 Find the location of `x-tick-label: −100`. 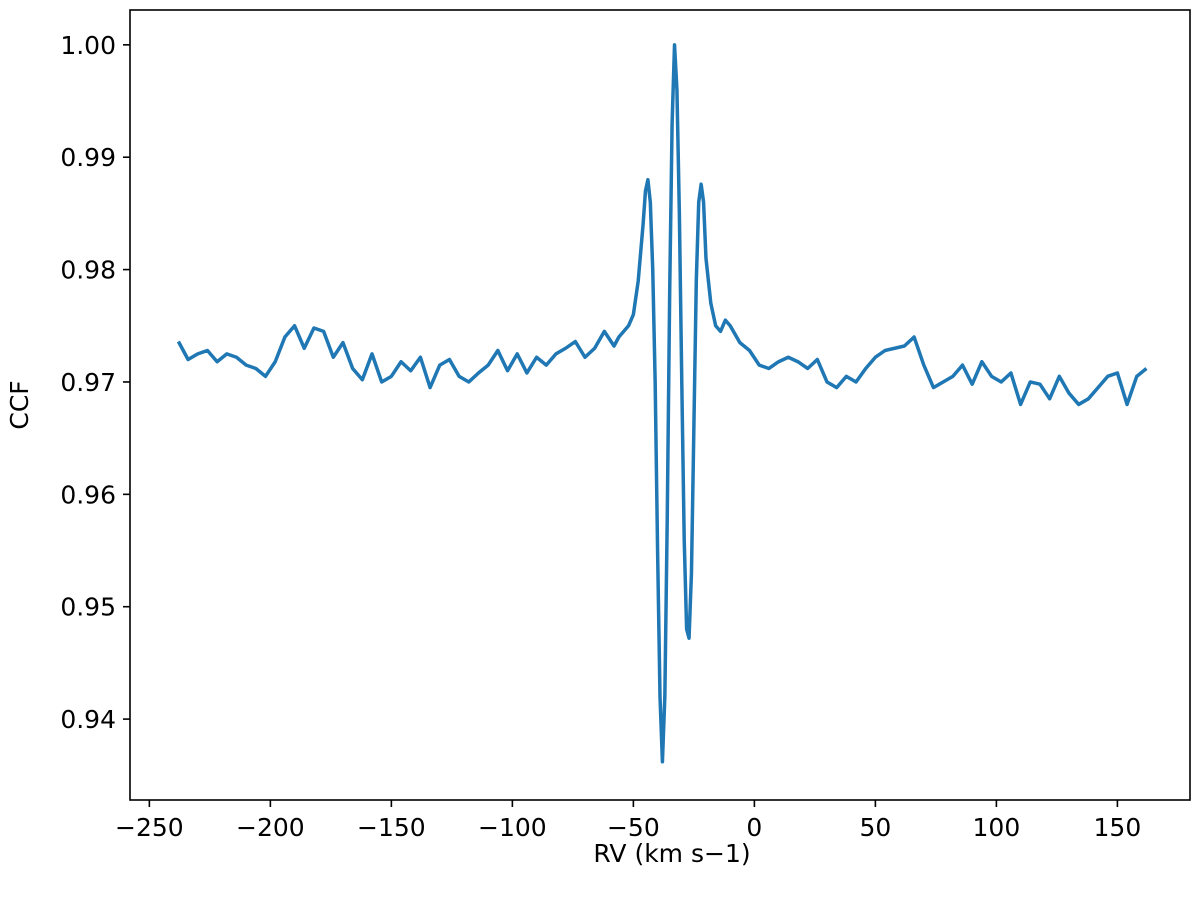

x-tick-label: −100 is located at coordinates (512, 827).